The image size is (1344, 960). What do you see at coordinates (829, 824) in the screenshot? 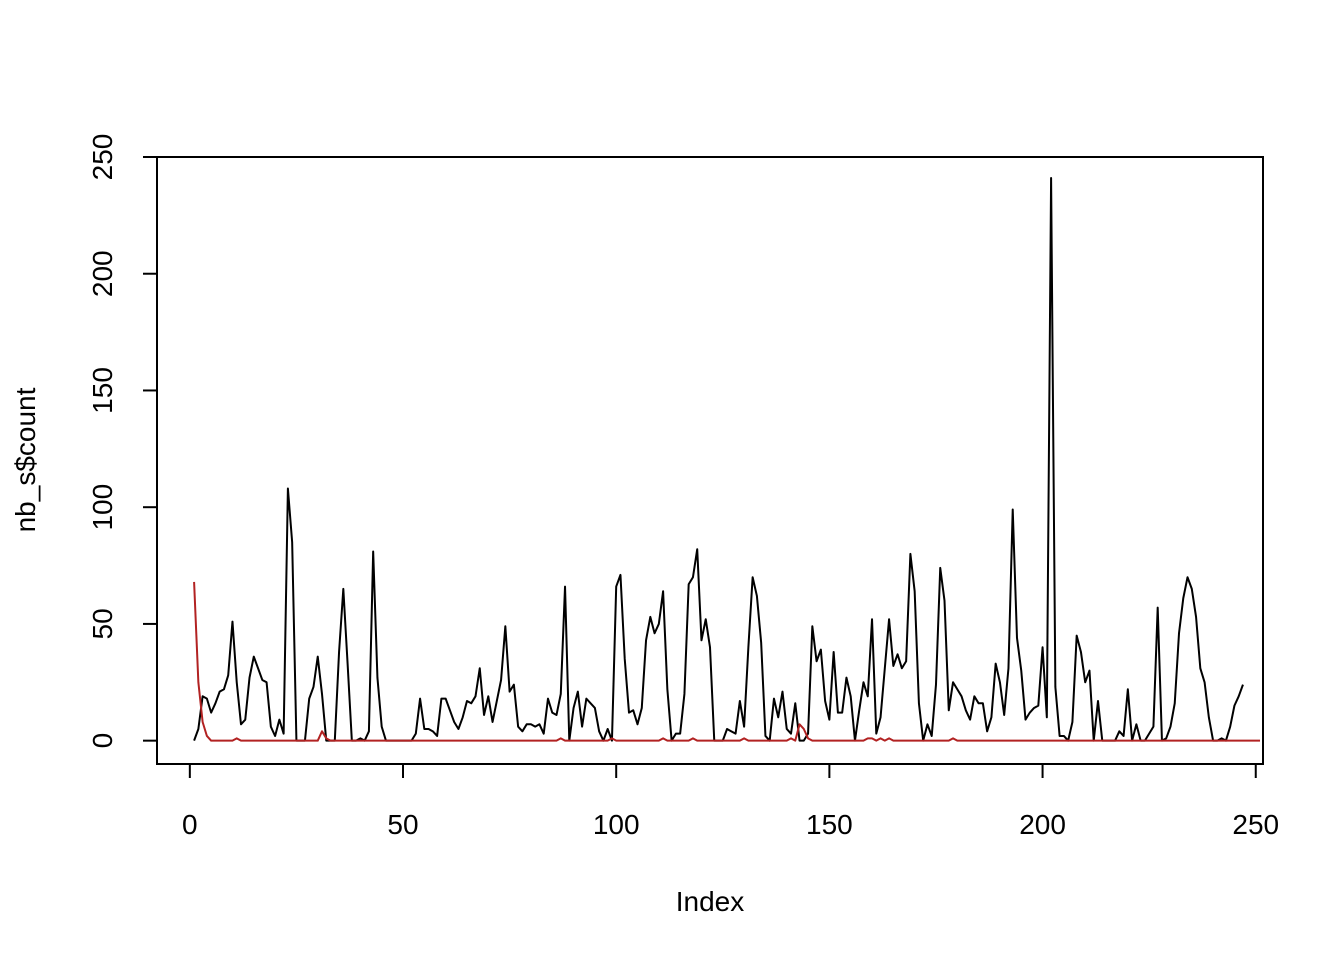
I see `x-tick-label: 150` at bounding box center [829, 824].